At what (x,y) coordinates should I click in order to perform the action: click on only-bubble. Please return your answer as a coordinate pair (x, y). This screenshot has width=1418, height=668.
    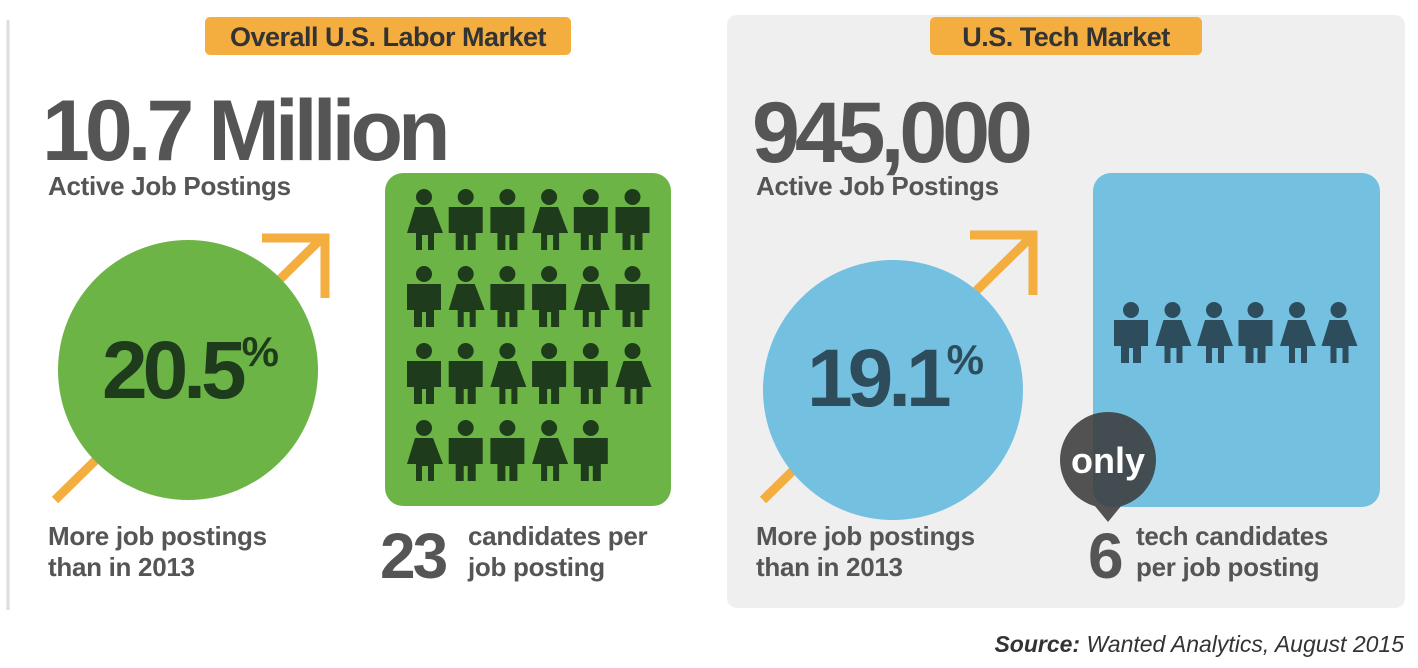
    Looking at the image, I should click on (1108, 467).